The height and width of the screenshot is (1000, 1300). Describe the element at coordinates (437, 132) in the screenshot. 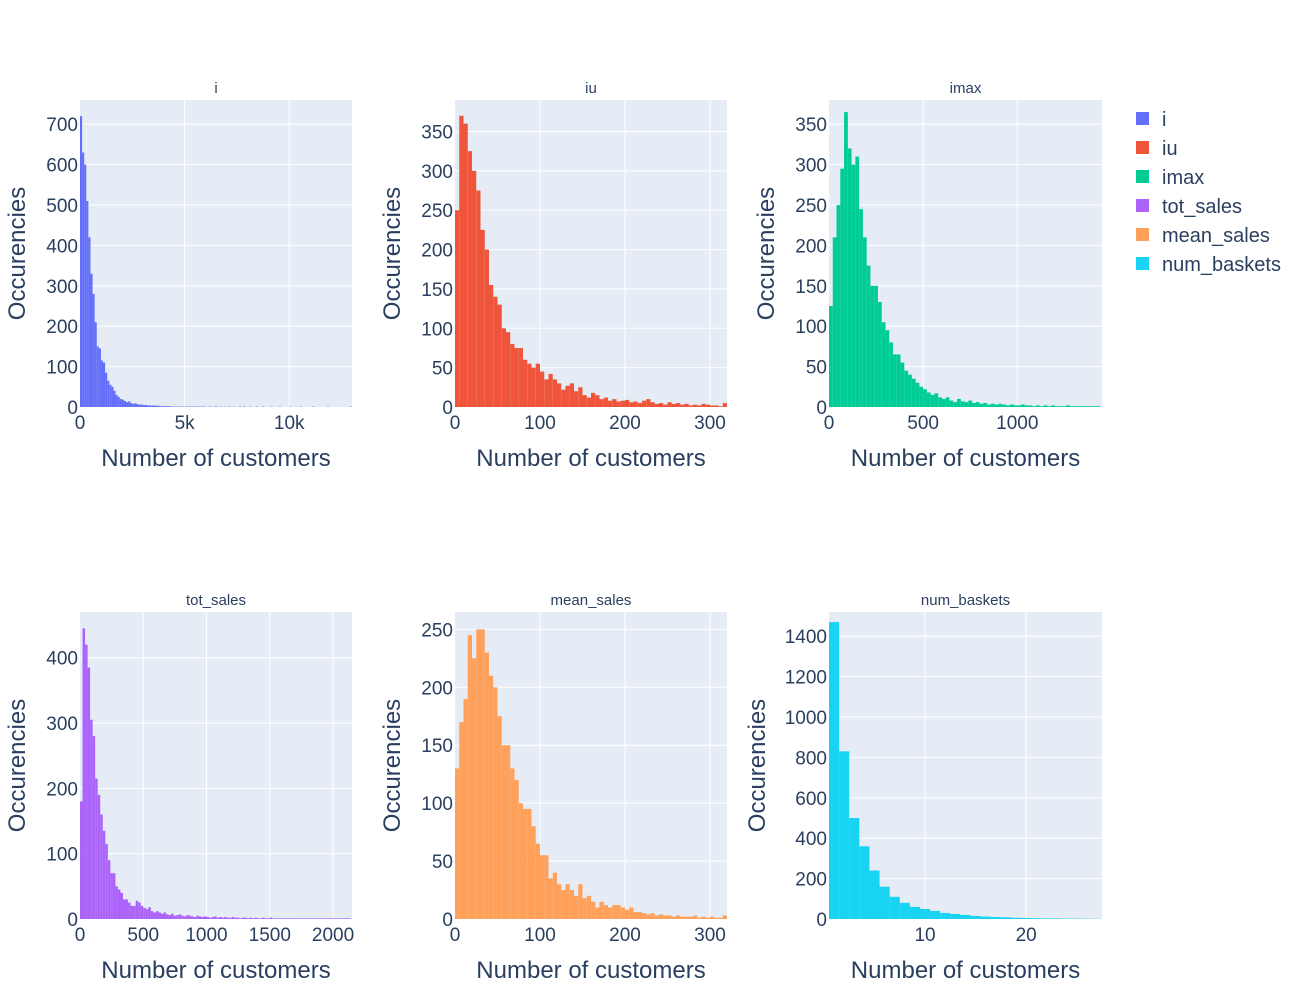

I see `y-tick-label: 350` at that location.